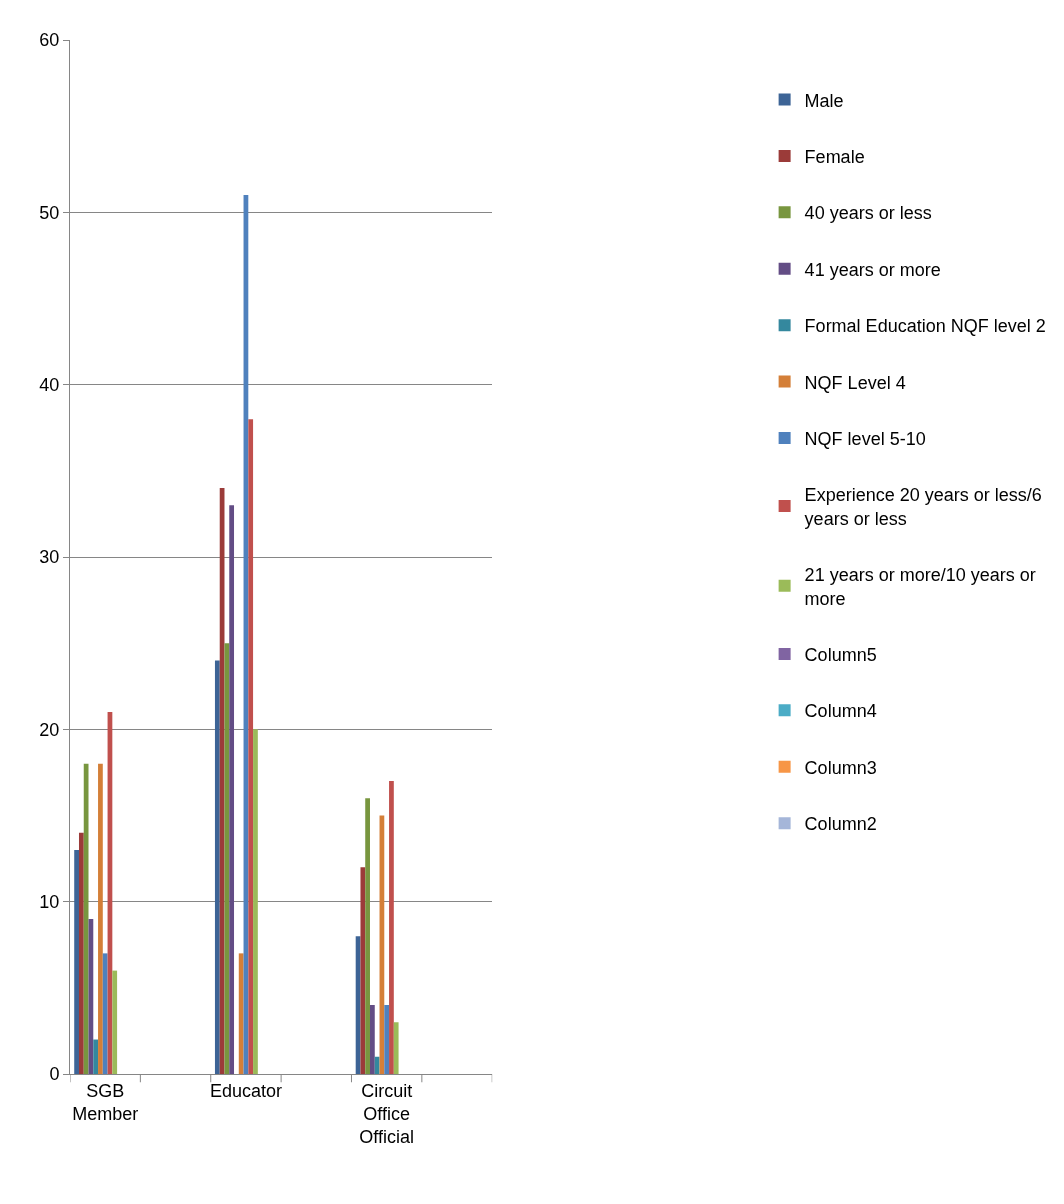  What do you see at coordinates (49, 384) in the screenshot?
I see `y-tick-label: 40` at bounding box center [49, 384].